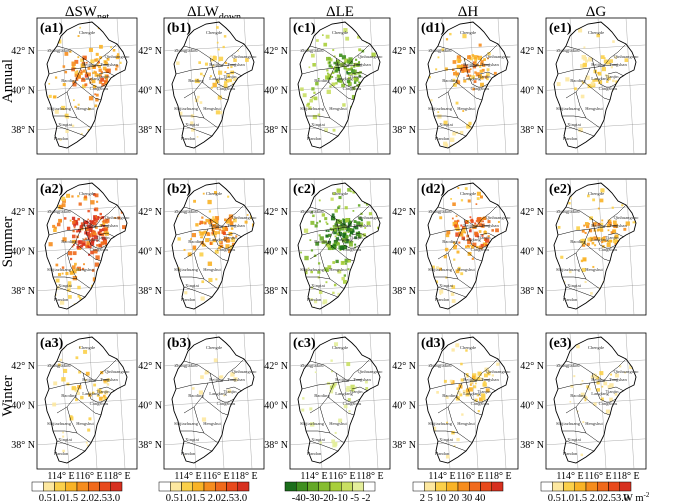  Describe the element at coordinates (304, 28) in the screenshot. I see `panel-id: (c1)` at that location.